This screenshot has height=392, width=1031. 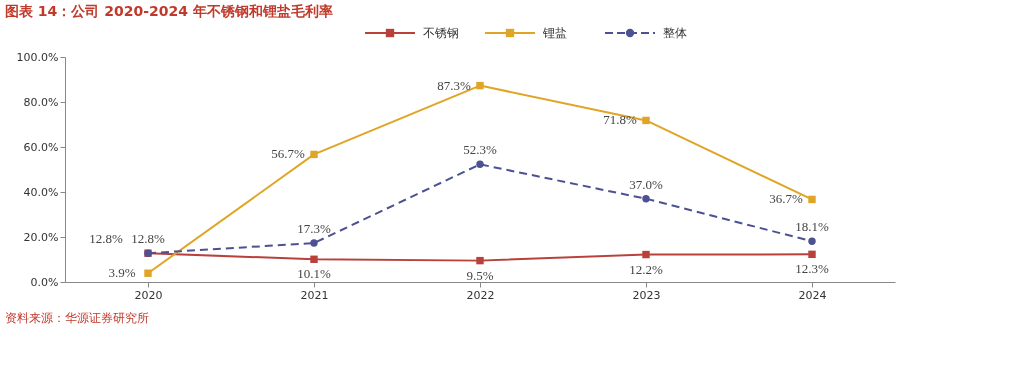 What do you see at coordinates (454, 85) in the screenshot?
I see `data-label: 87.3%` at bounding box center [454, 85].